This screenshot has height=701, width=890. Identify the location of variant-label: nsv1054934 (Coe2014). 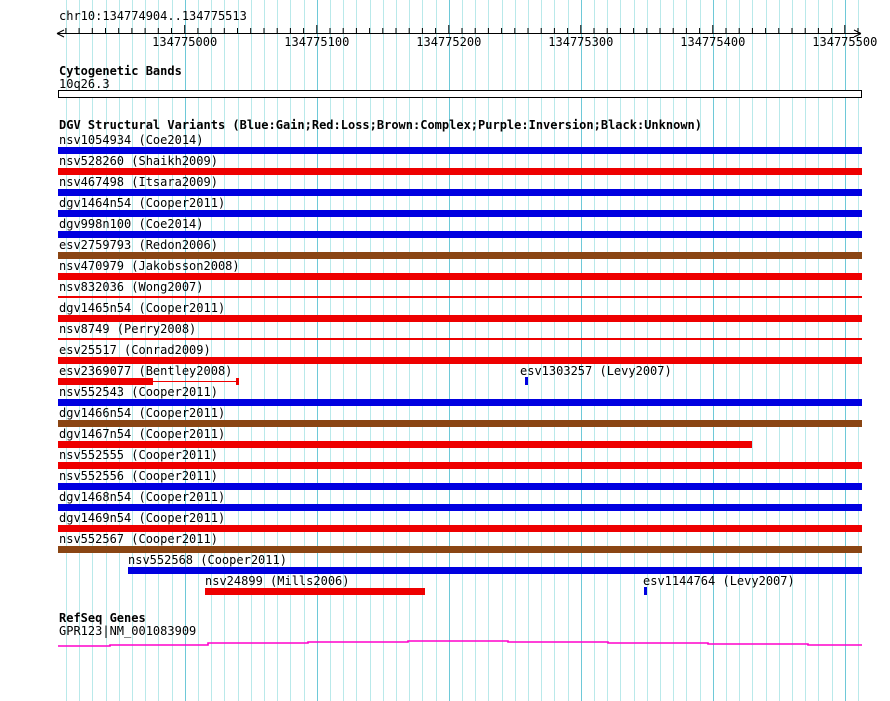
(131, 140).